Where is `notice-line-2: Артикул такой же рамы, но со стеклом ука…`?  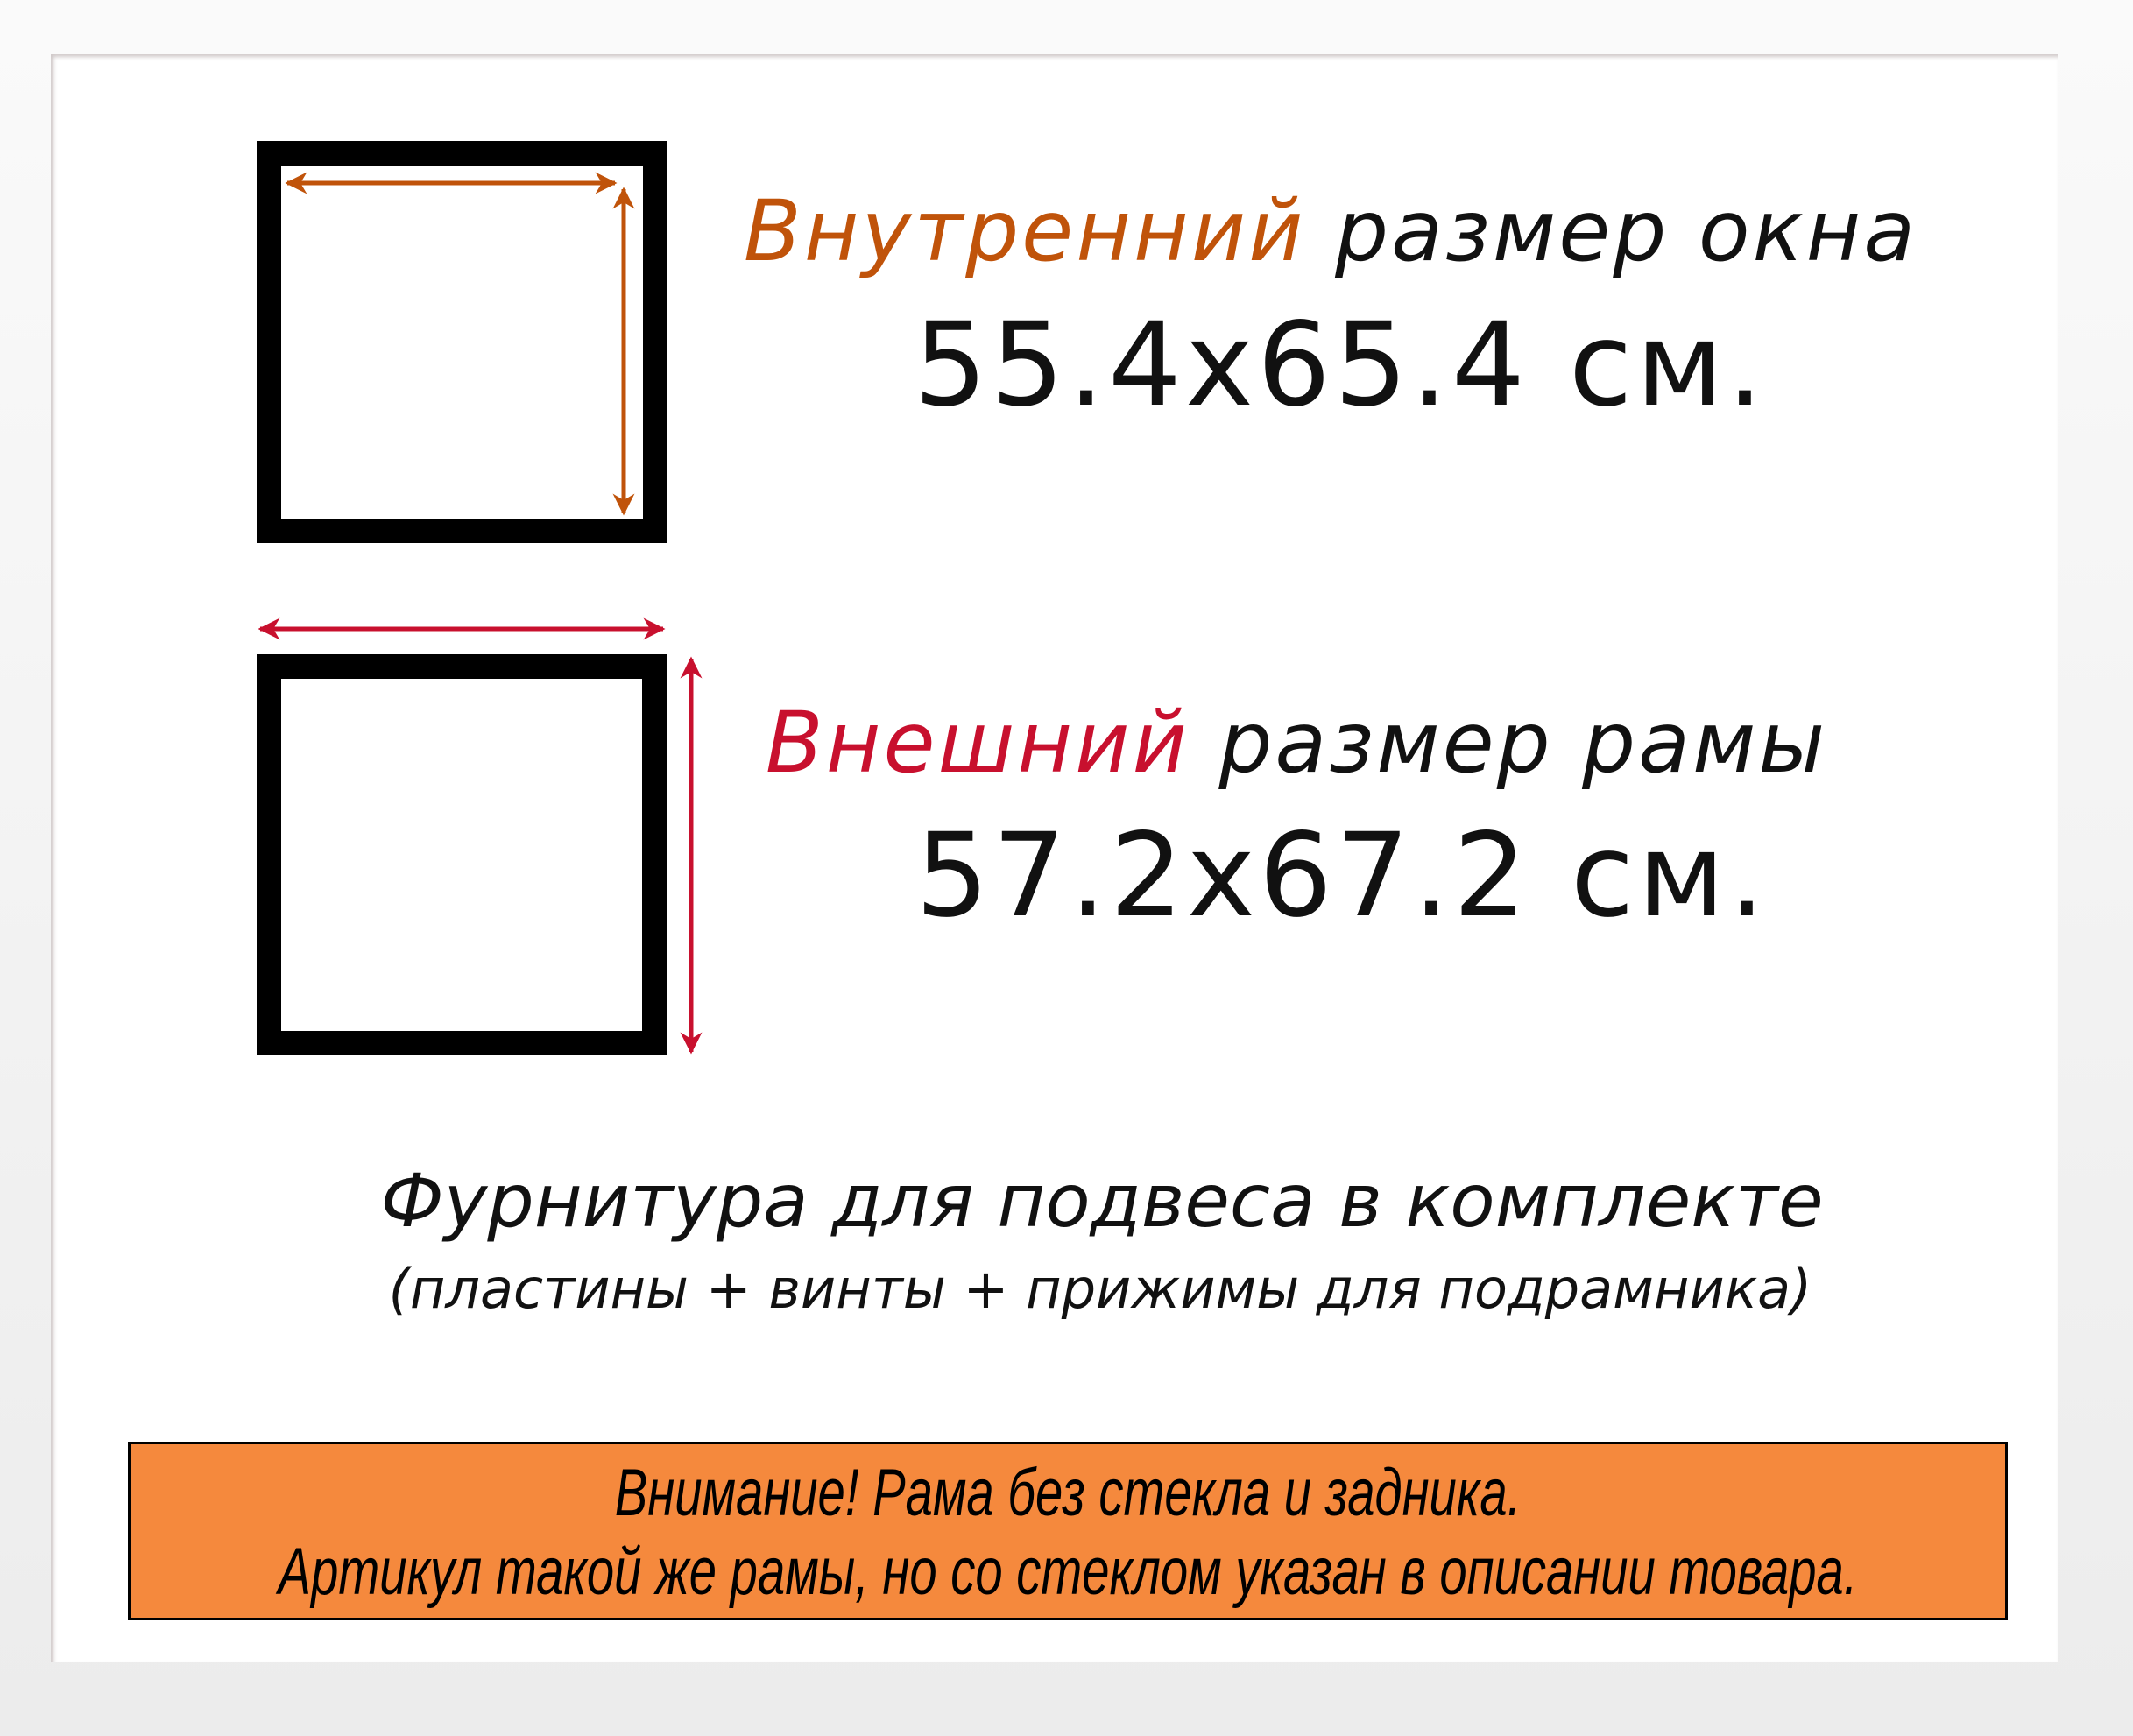 notice-line-2: Артикул такой же рамы, но со стеклом ука… is located at coordinates (1068, 1572).